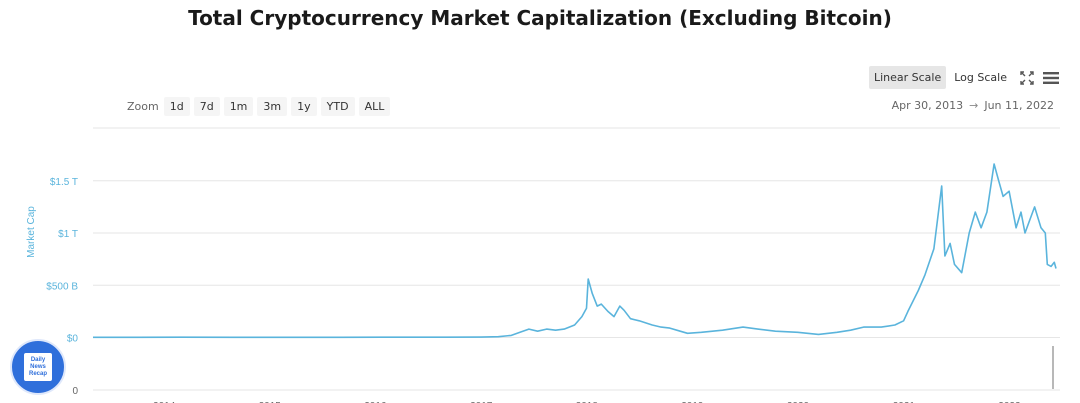 Image resolution: width=1080 pixels, height=403 pixels. Describe the element at coordinates (38, 359) in the screenshot. I see `logo-text-line: Daily` at that location.